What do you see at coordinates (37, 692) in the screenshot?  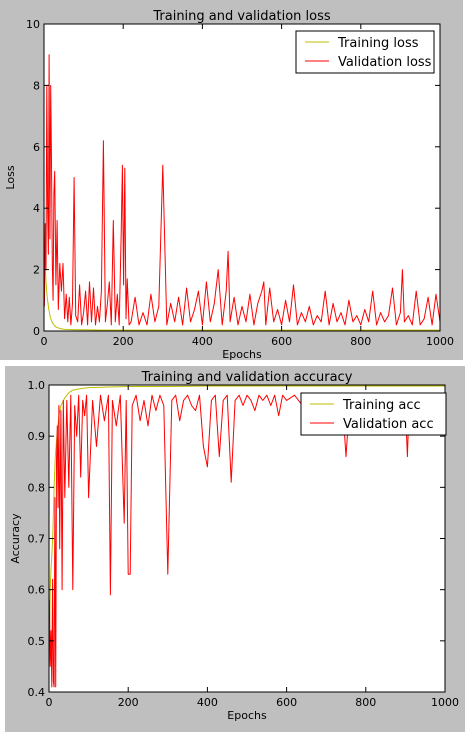 I see `accuracy-y-tick-label: 0.4` at bounding box center [37, 692].